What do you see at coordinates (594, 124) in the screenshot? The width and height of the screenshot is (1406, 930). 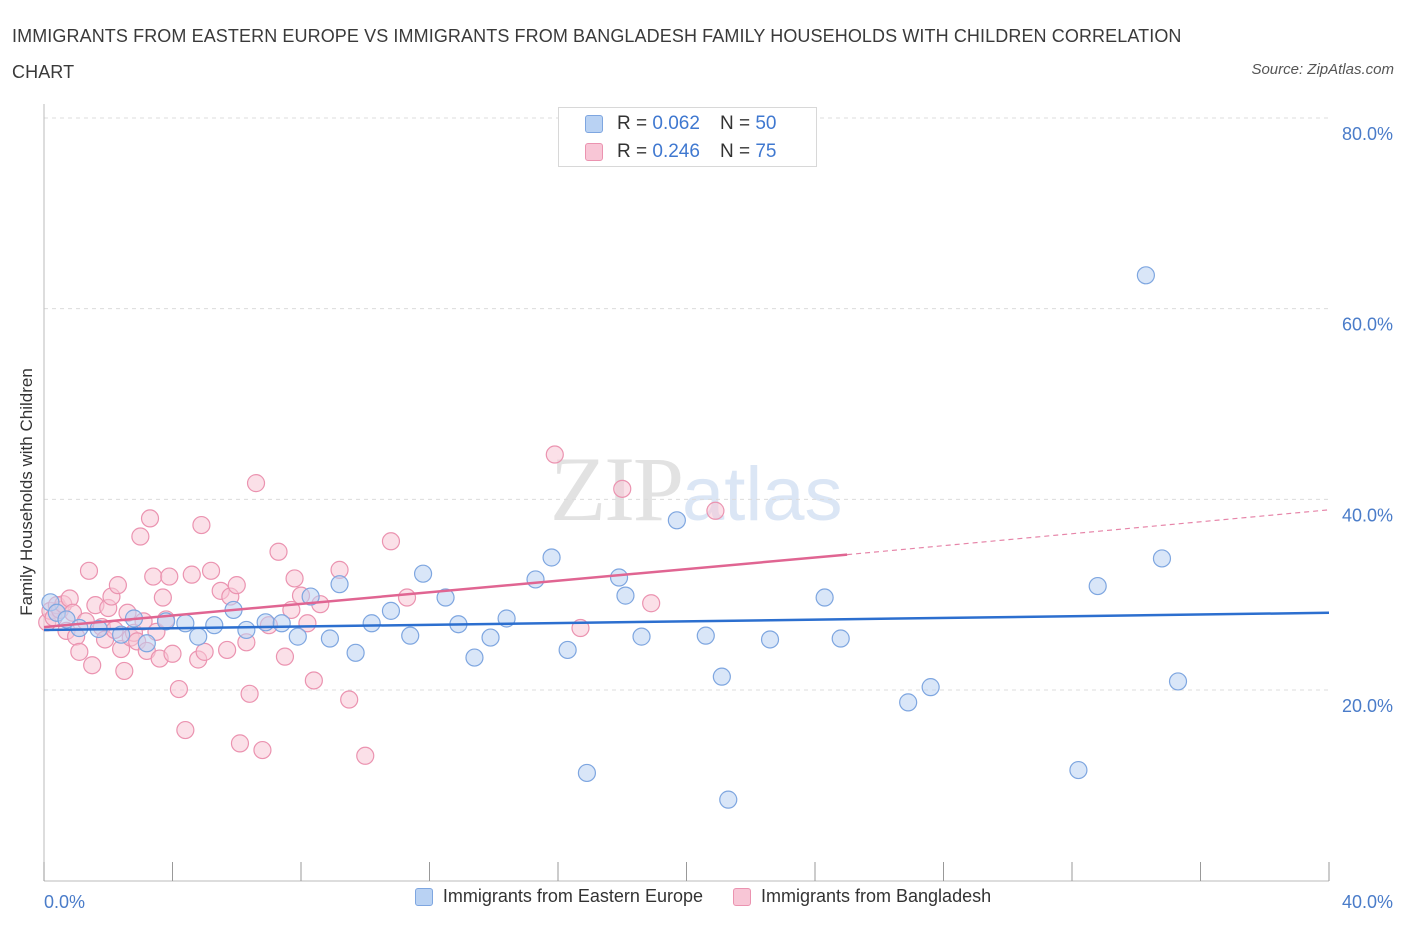 I see `legend-swatch-blue` at bounding box center [594, 124].